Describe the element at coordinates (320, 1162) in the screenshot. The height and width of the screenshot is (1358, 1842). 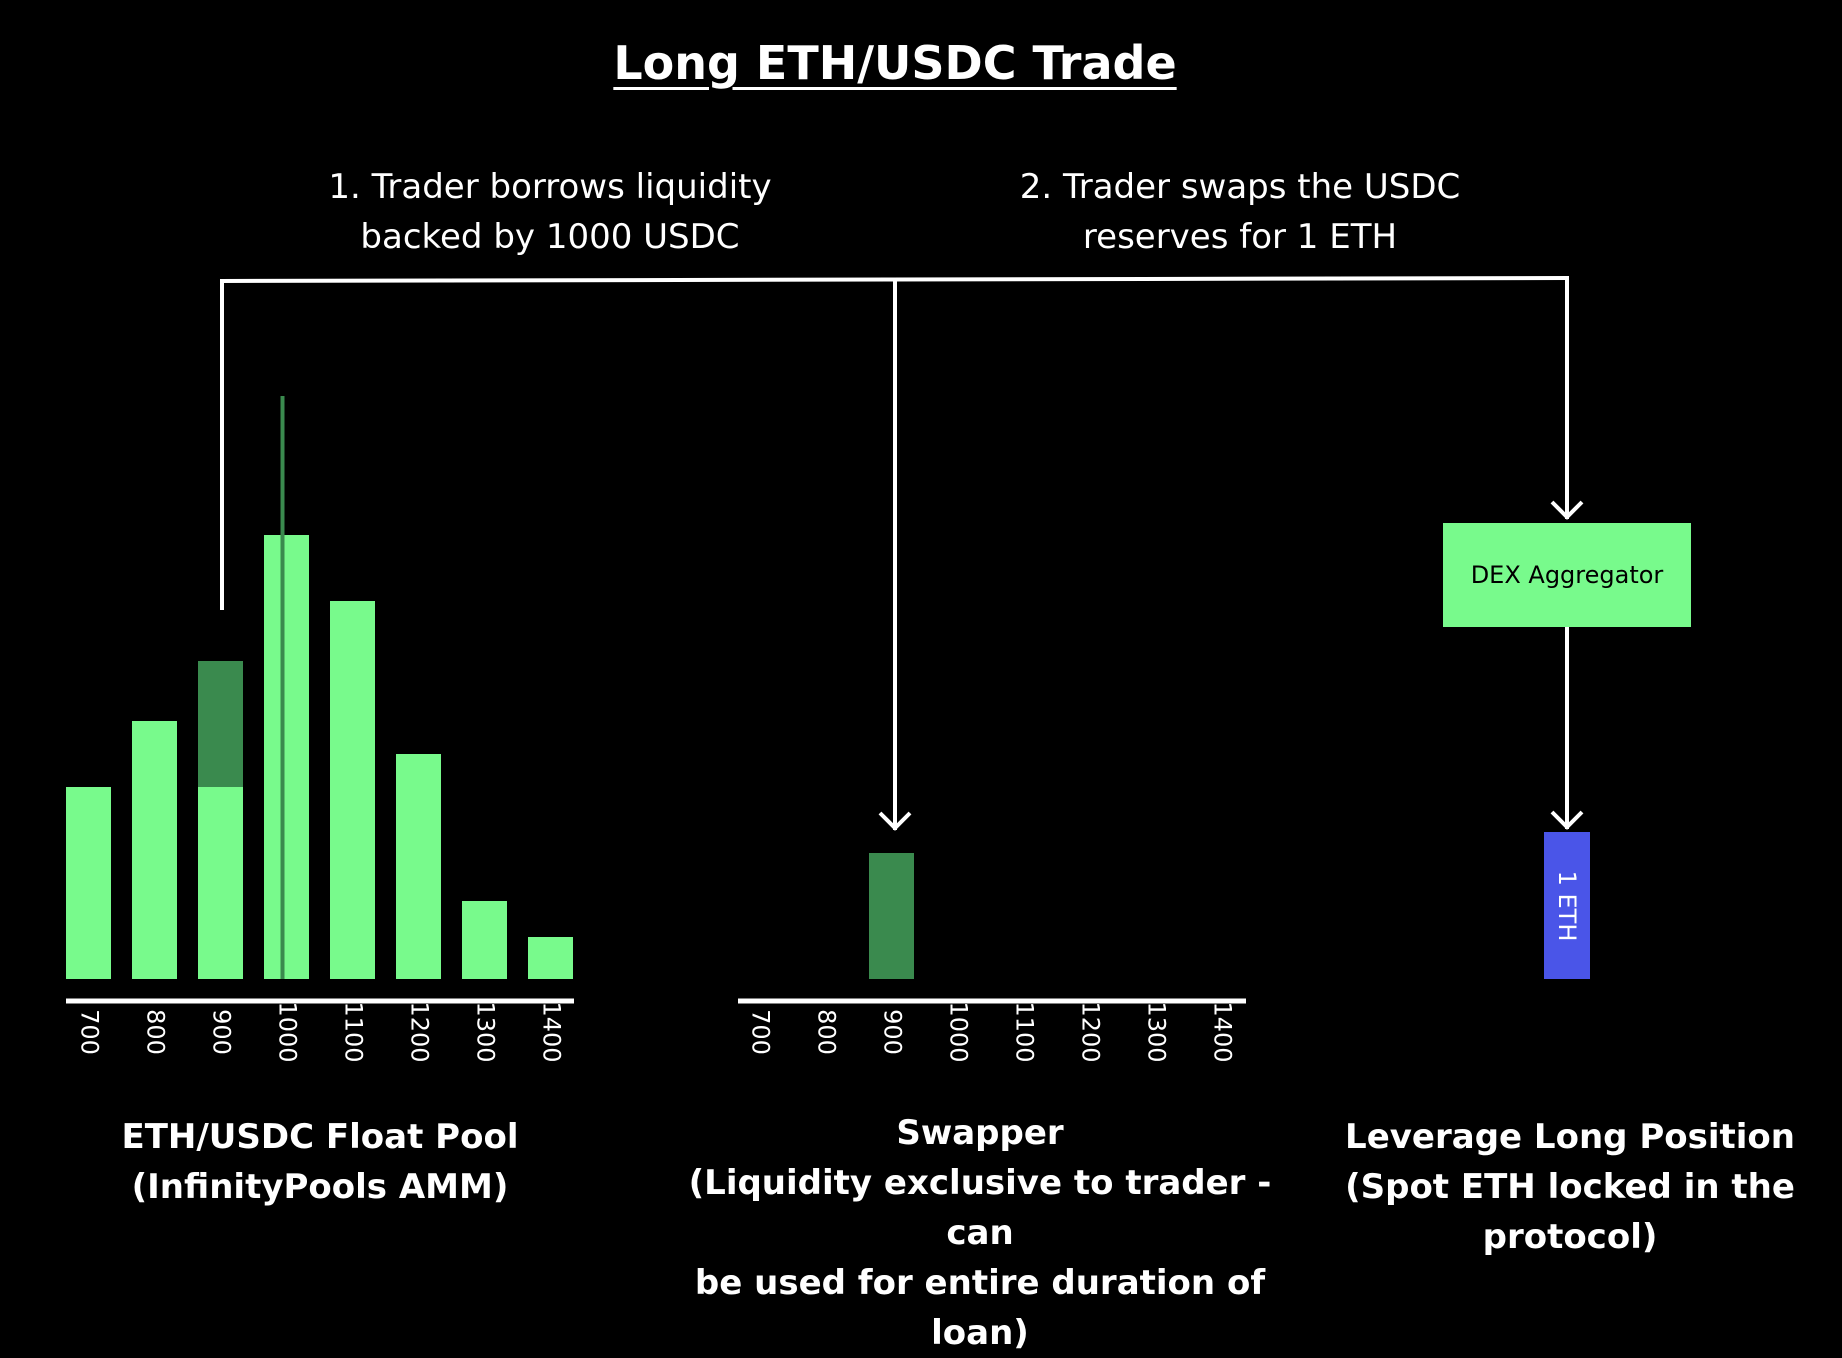
I see `pool-caption: ETH/USDC Float Pool (InfinityPools AMM)` at that location.